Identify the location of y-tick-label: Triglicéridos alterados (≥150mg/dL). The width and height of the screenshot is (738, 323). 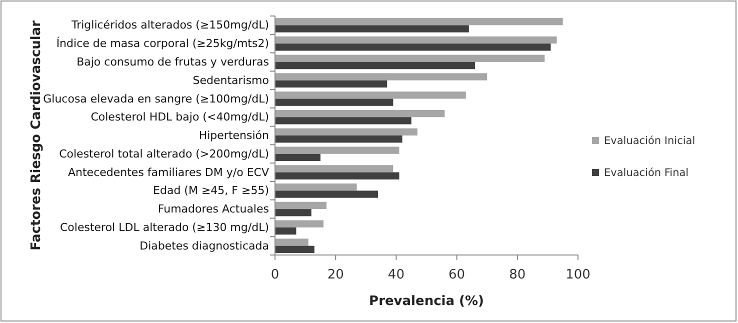
(169, 25).